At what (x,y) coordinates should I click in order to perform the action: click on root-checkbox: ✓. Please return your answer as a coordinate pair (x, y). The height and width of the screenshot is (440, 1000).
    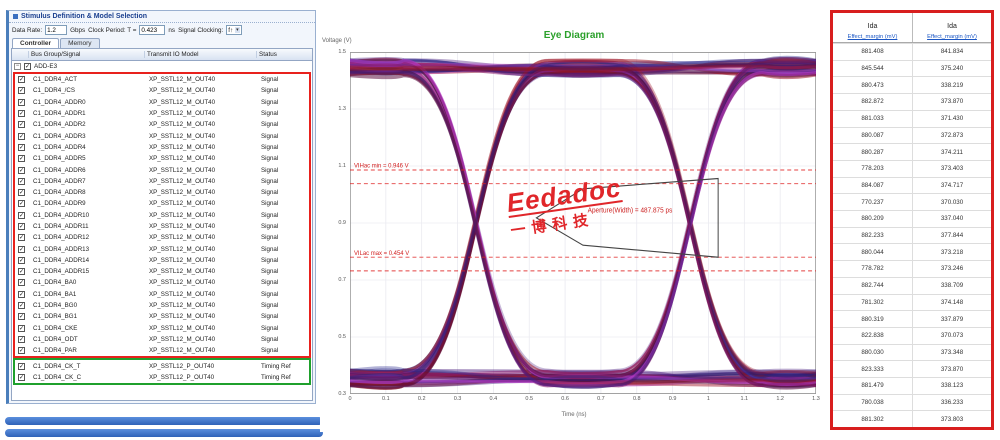
    Looking at the image, I should click on (27, 66).